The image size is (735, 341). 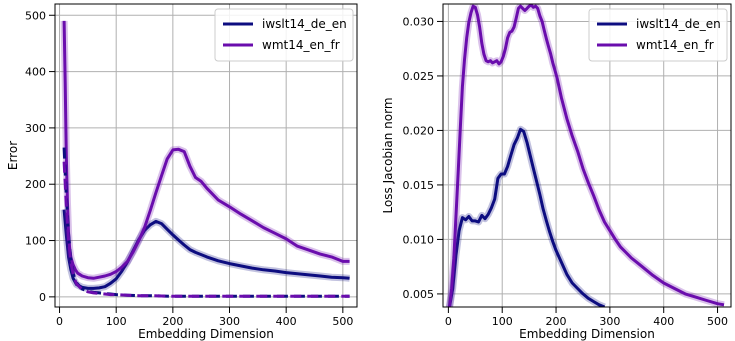 What do you see at coordinates (419, 76) in the screenshot?
I see `y-tick-label: 0.025` at bounding box center [419, 76].